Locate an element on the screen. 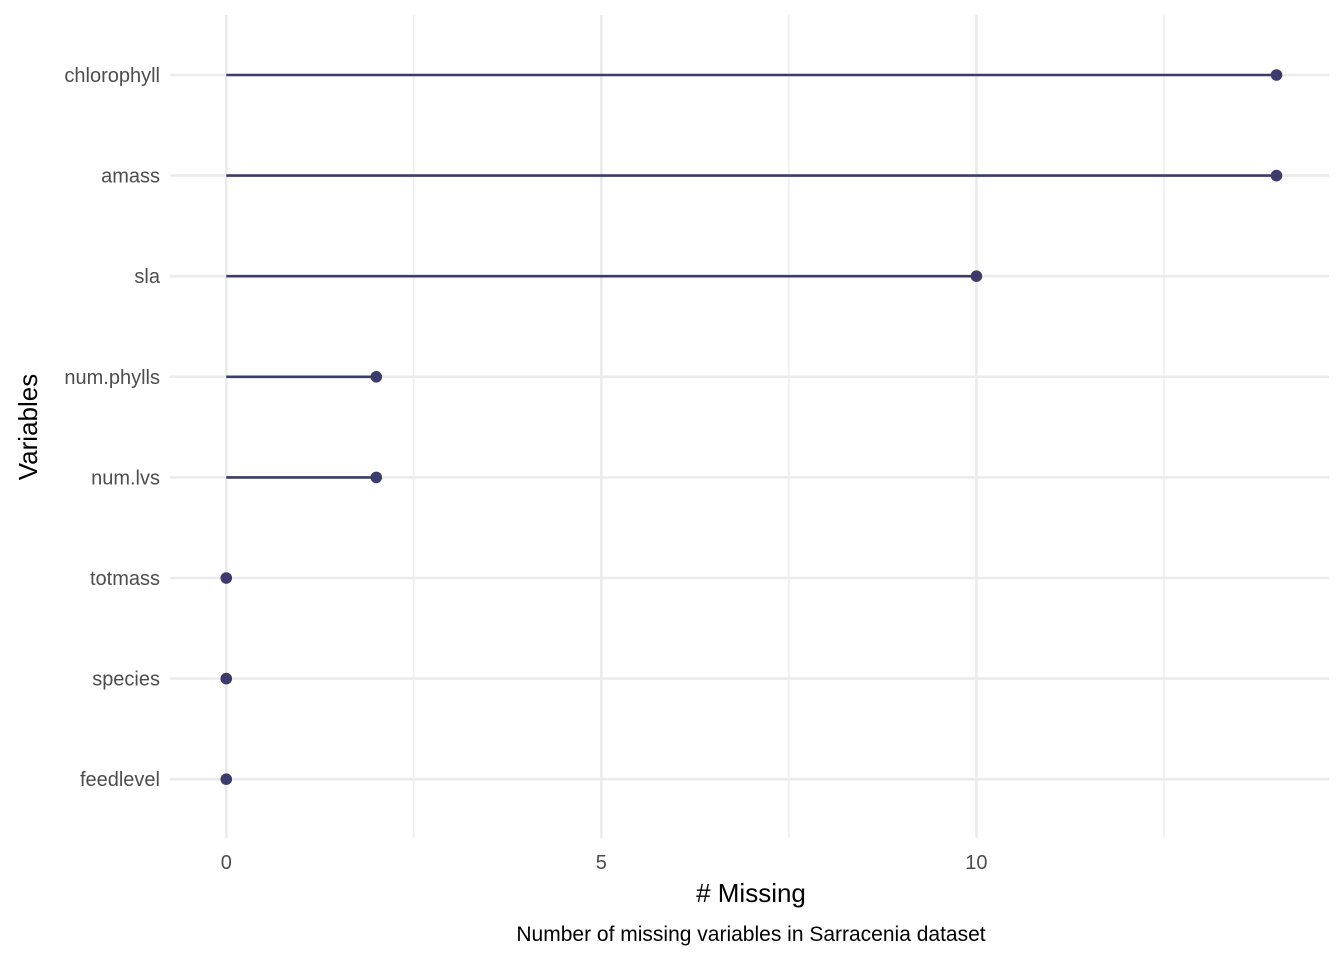 The image size is (1344, 965). y-tick-label: totmass is located at coordinates (125, 579).